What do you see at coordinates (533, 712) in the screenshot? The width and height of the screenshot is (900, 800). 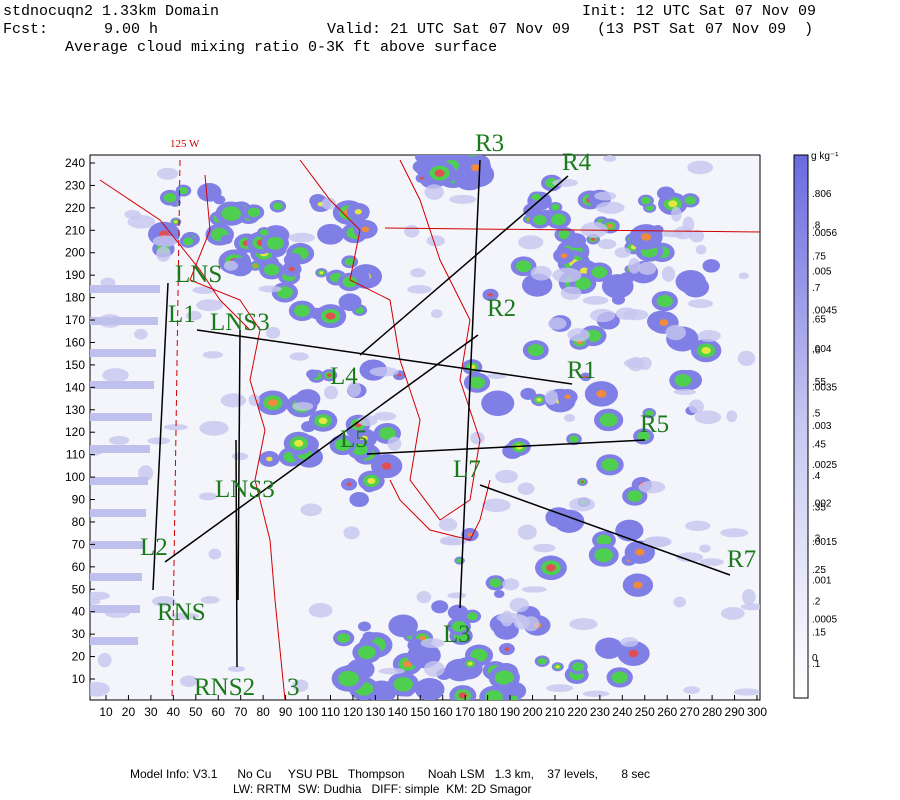 I see `x-tick-label: 200` at bounding box center [533, 712].